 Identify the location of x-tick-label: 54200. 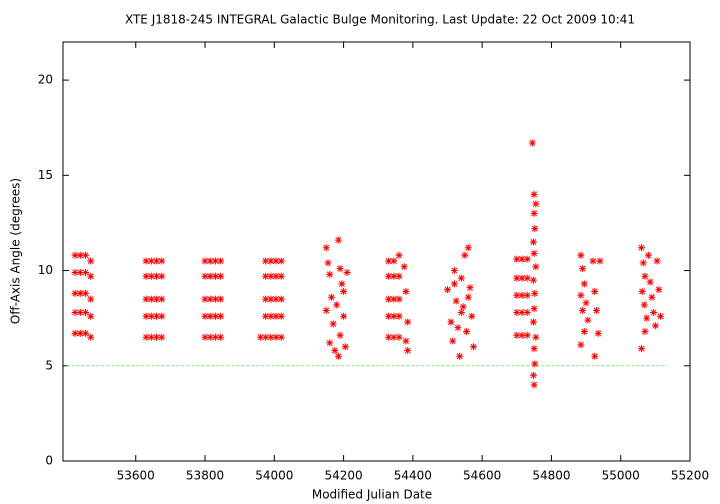
(343, 476).